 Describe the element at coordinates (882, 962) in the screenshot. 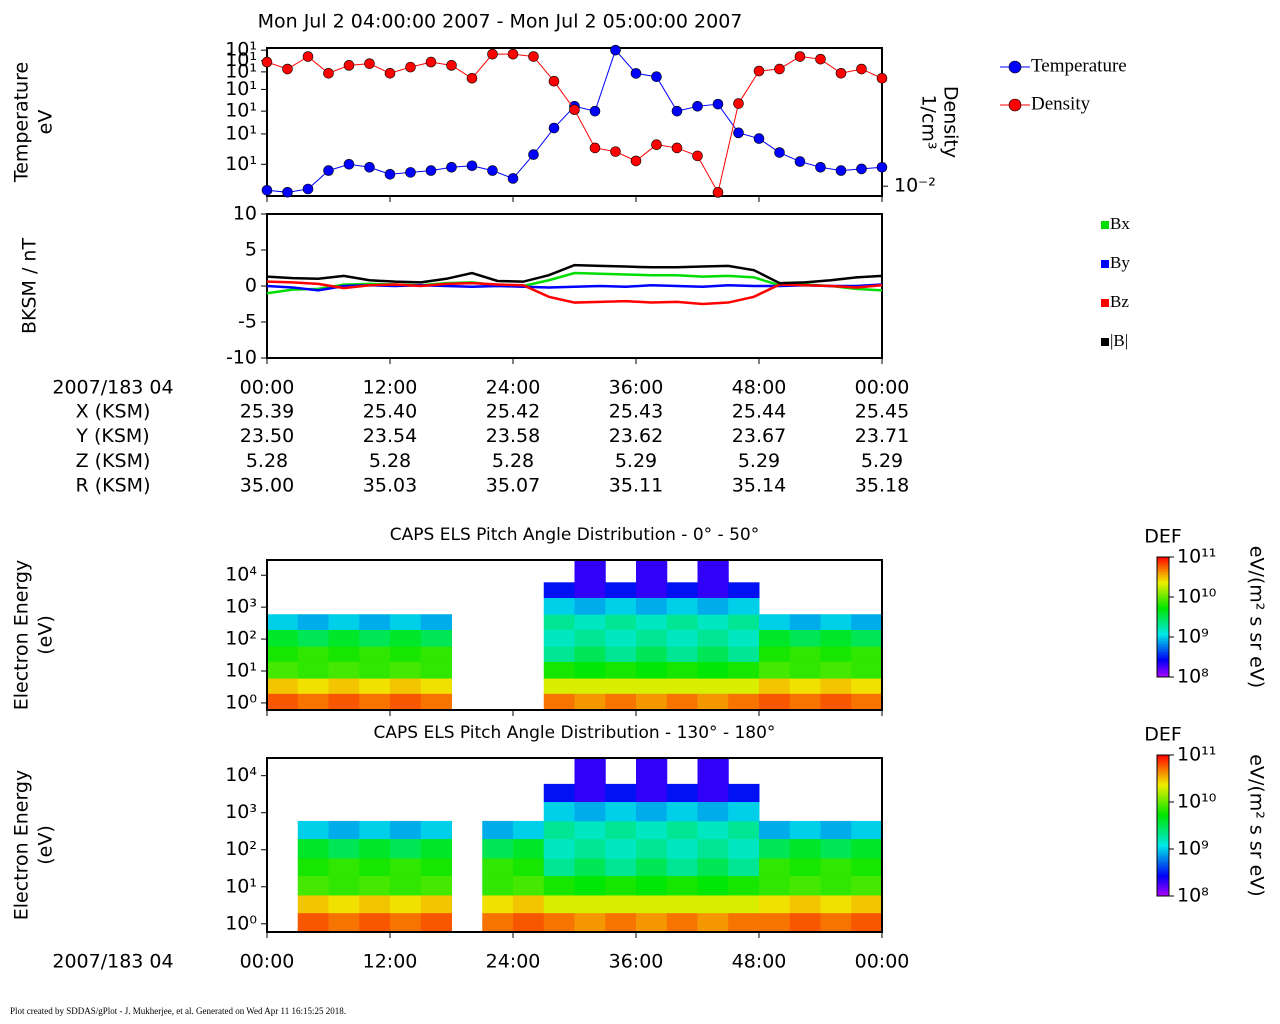

I see `x-tick-label: 00:00` at that location.